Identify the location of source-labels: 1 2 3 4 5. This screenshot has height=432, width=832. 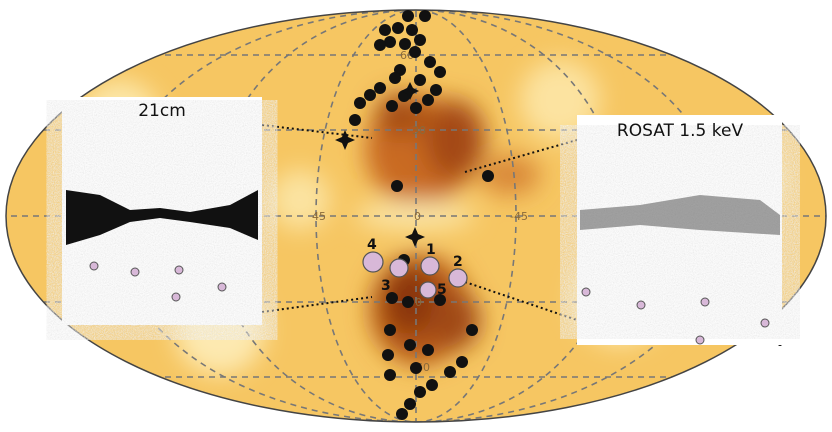
(415, 267).